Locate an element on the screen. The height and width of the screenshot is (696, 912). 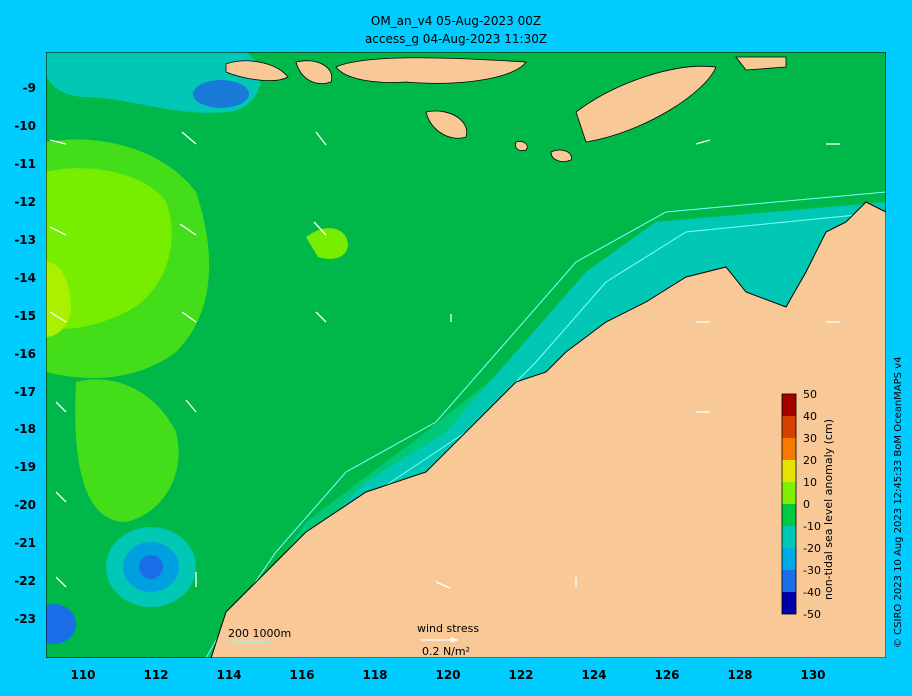
lon-tick: 124 is located at coordinates (594, 675).